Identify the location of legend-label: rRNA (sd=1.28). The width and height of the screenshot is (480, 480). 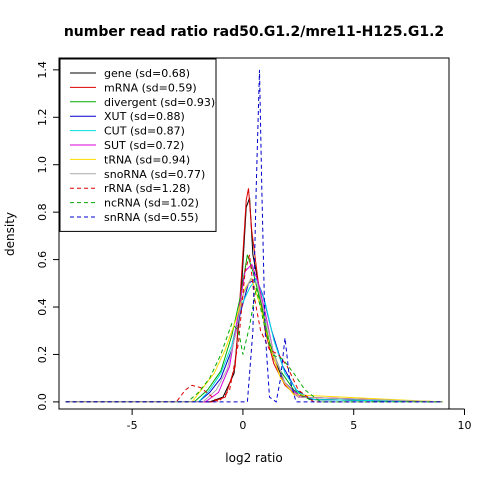
(147, 188).